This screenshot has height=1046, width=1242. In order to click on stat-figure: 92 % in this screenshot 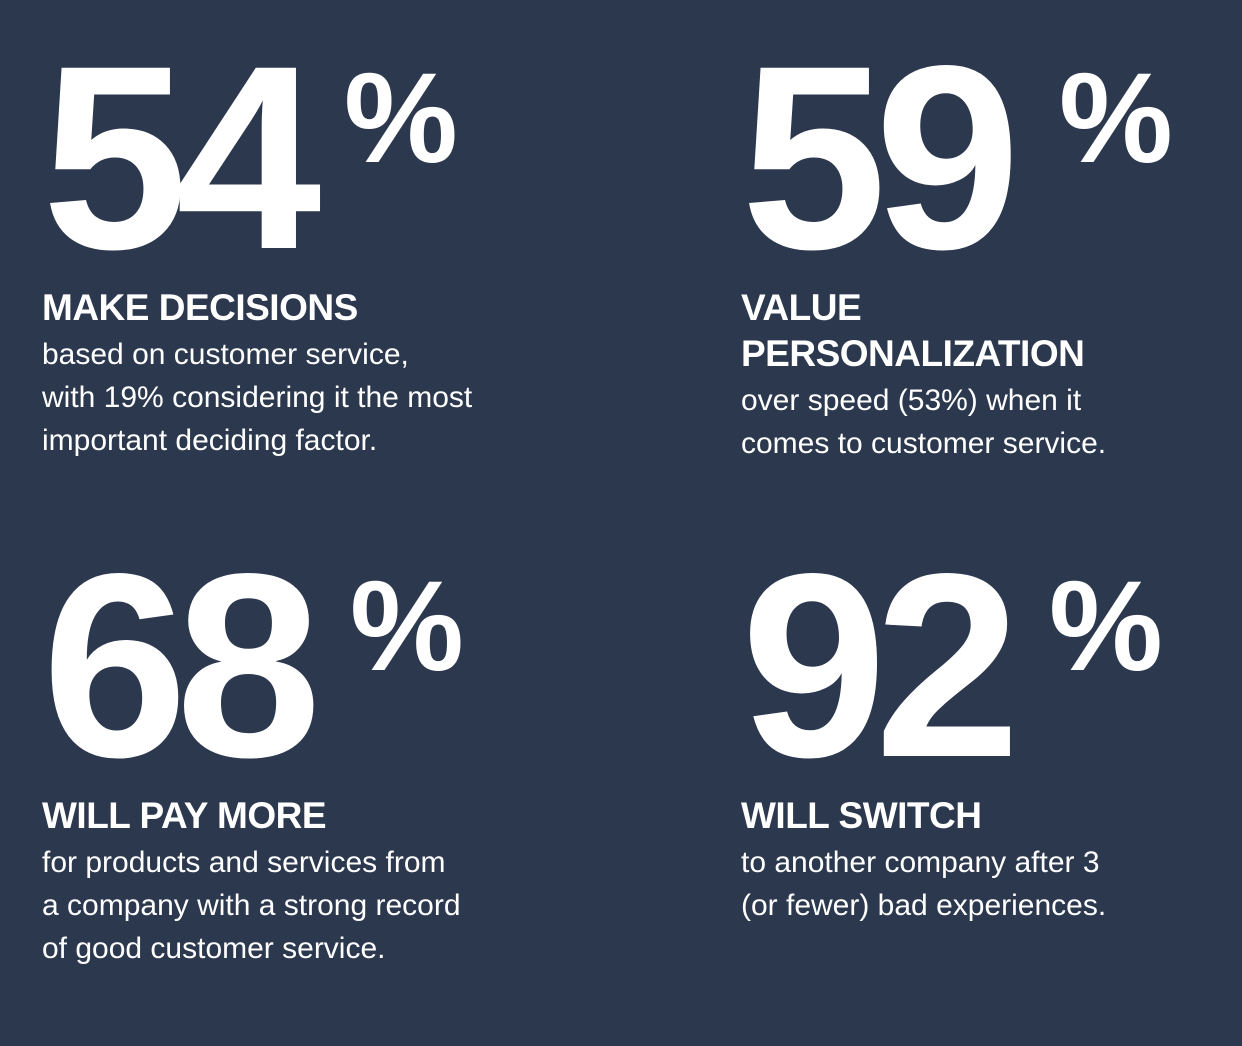, I will do `click(991, 666)`.